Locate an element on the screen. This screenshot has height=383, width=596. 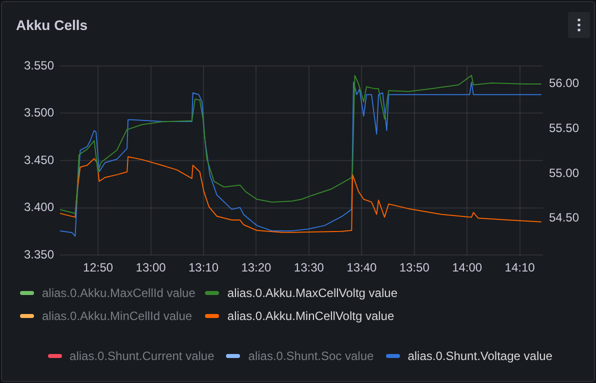
y-tick-label: 3.500 is located at coordinates (39, 113).